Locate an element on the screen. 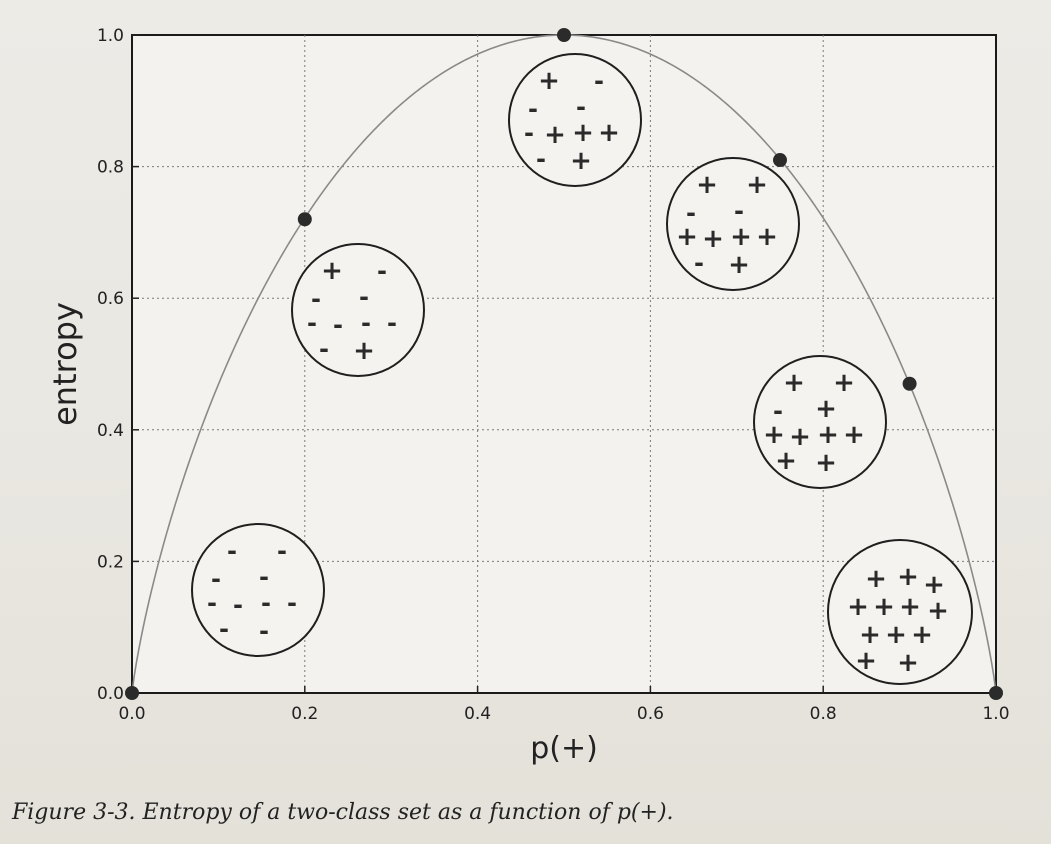 The width and height of the screenshot is (1051, 844). x-tick-label: 1.0 is located at coordinates (995, 714).